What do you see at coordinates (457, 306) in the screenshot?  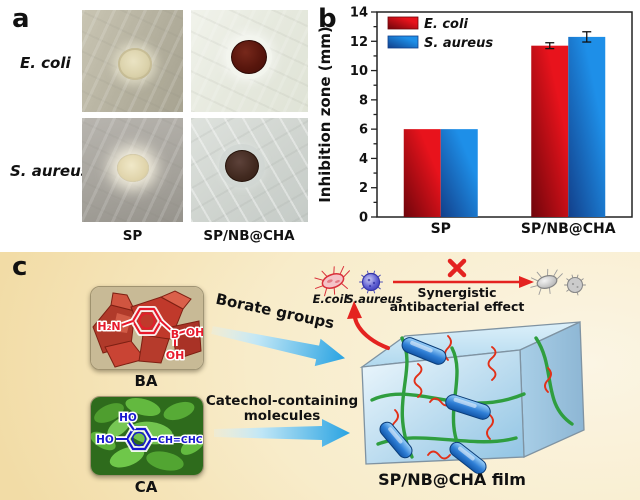 I see `effect-label-line2: antibacterial effect` at bounding box center [457, 306].